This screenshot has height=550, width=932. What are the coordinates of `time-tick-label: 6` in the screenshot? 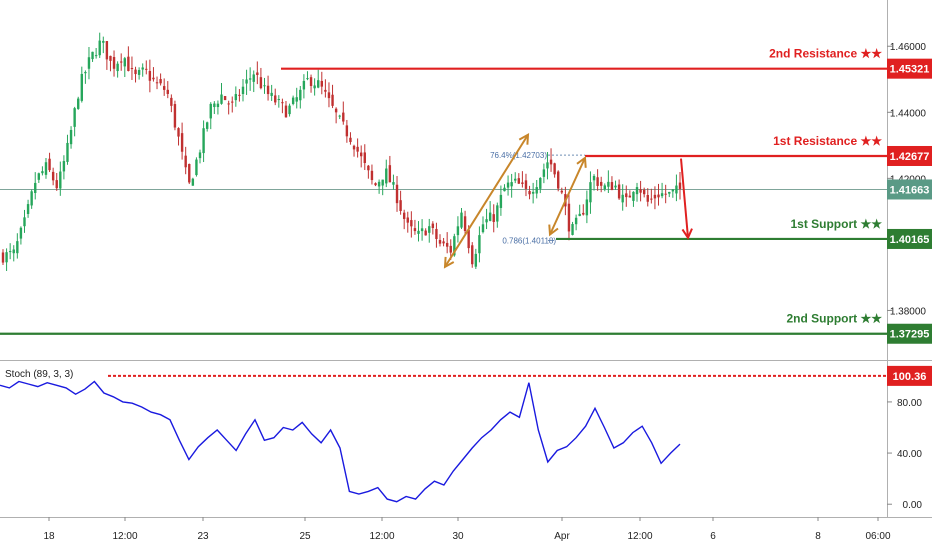 It's located at (713, 536).